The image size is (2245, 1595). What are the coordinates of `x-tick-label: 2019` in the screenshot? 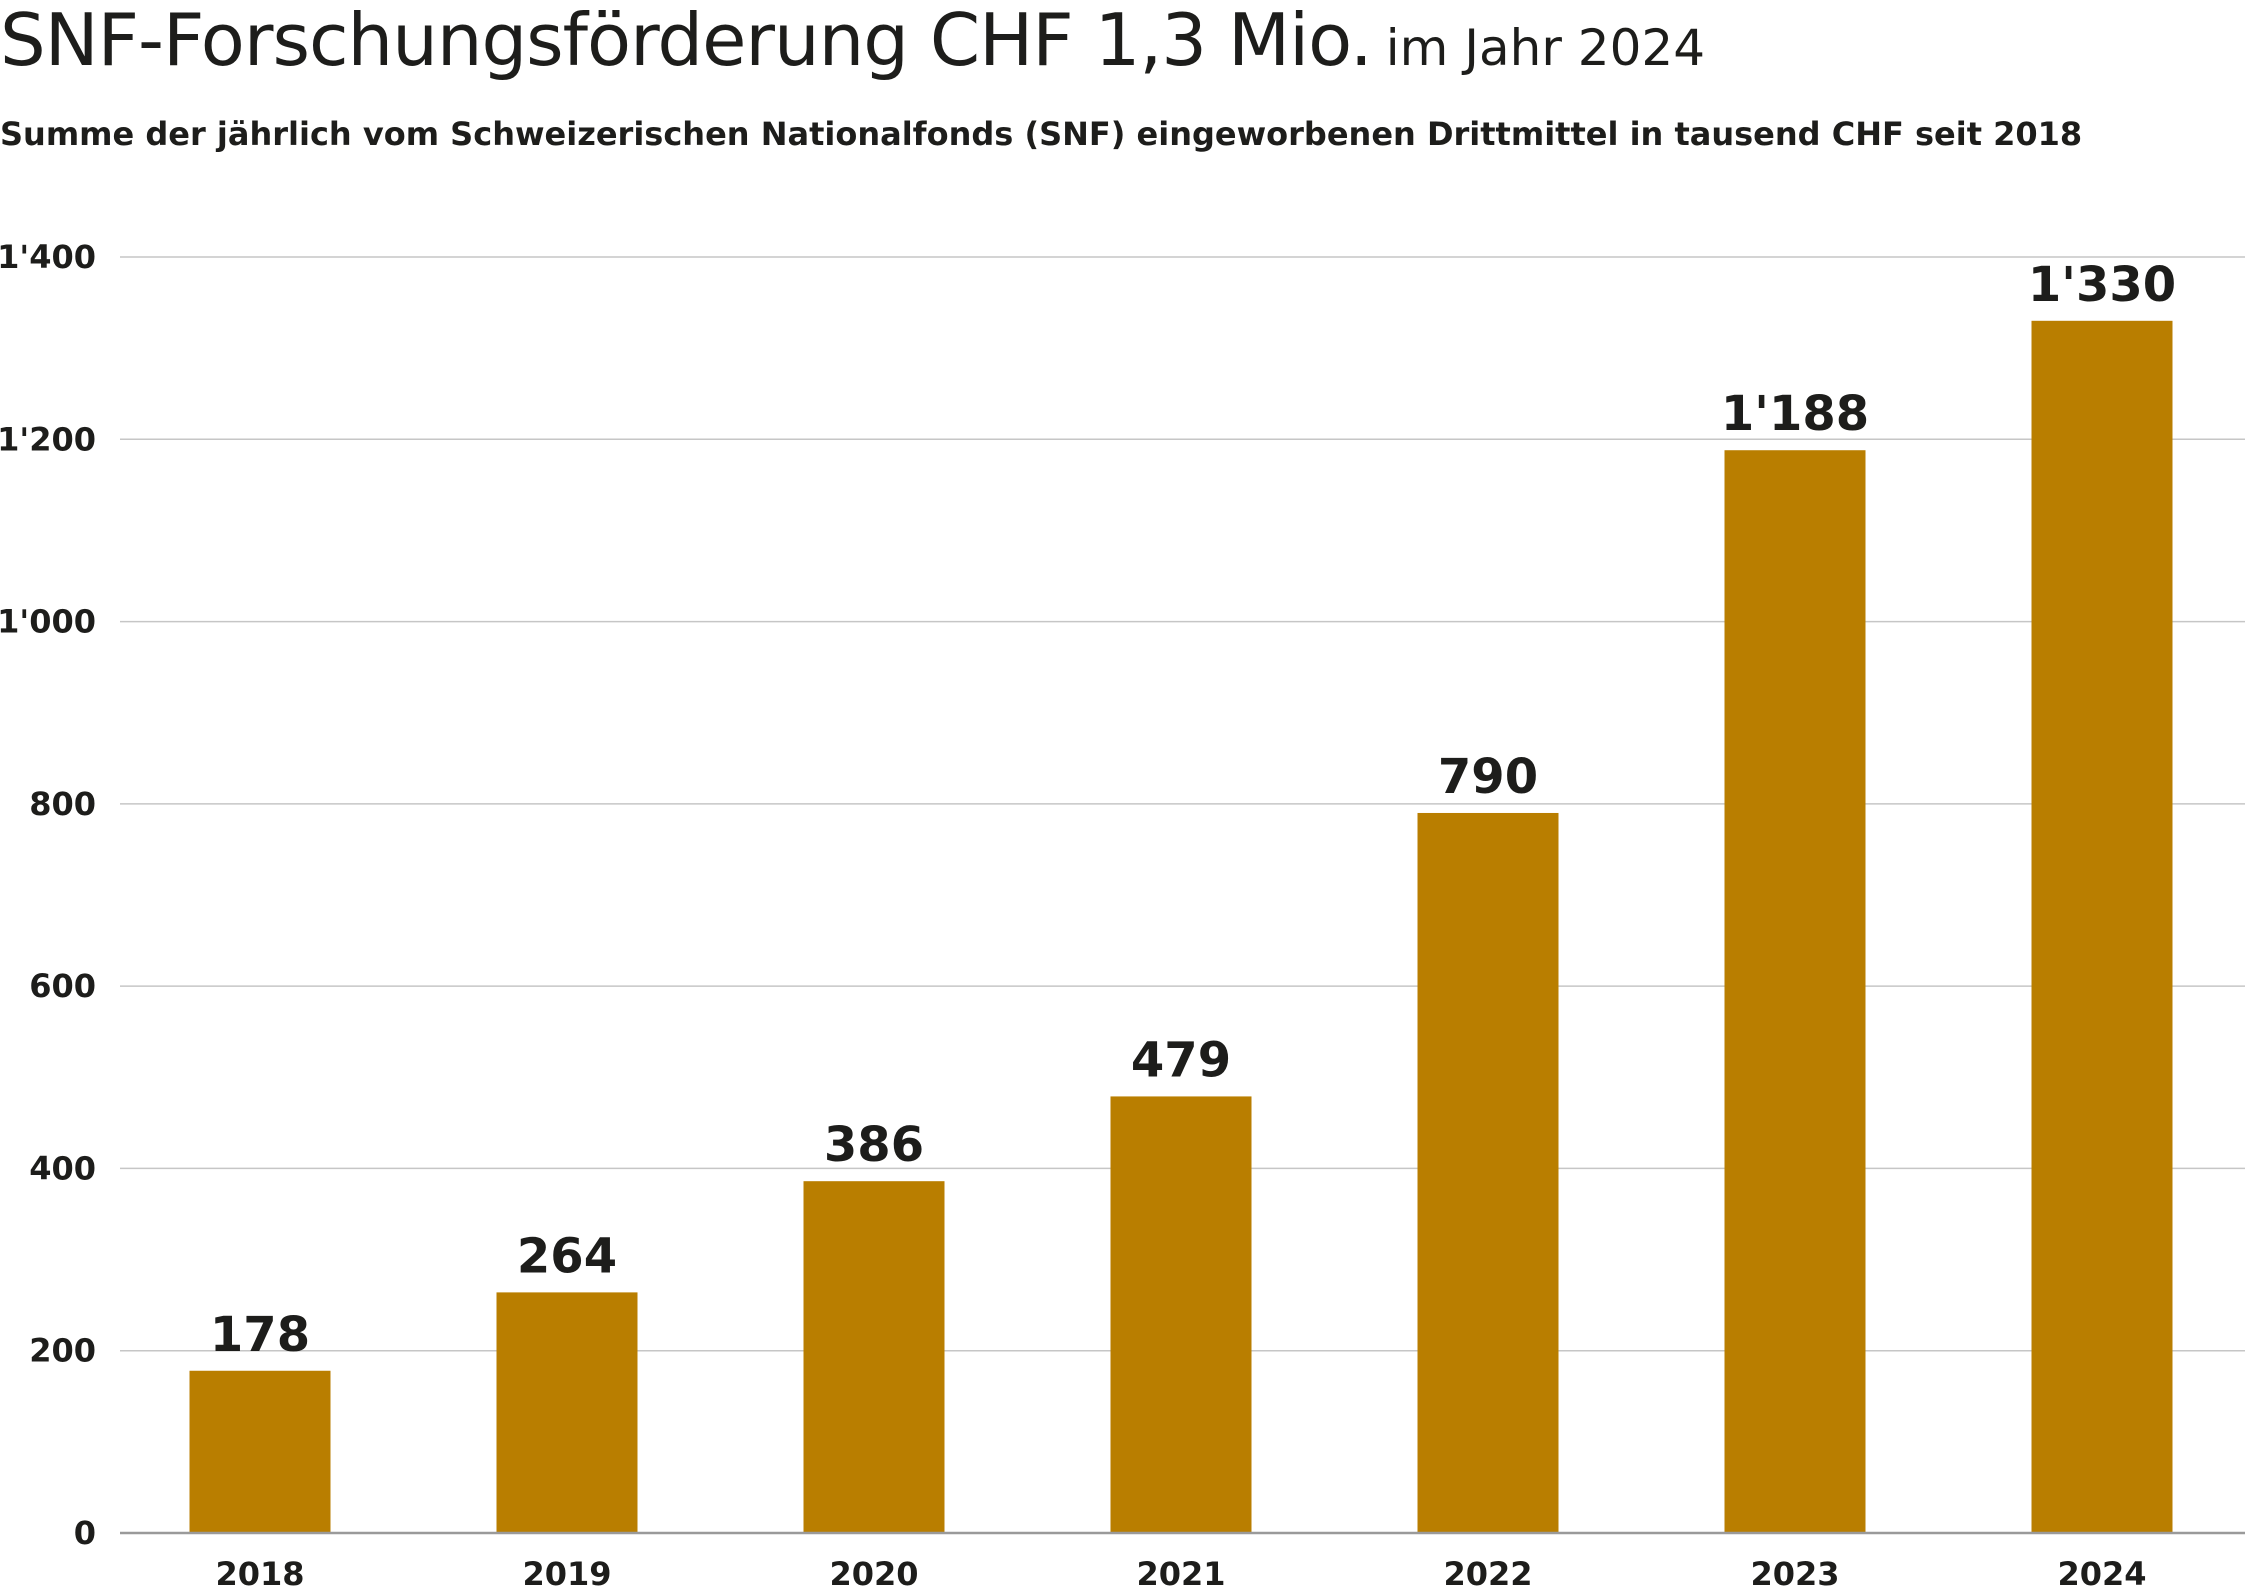 It's located at (566, 1574).